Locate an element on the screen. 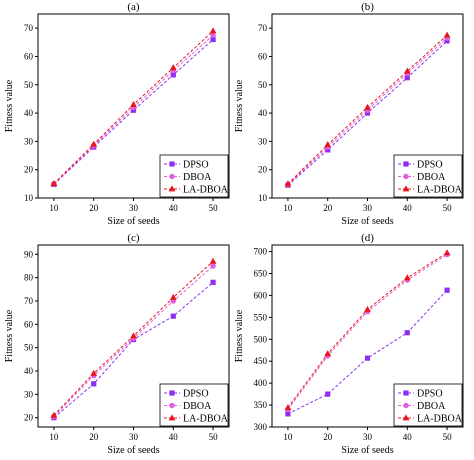 The height and width of the screenshot is (460, 474). series-line-dboa is located at coordinates (367, 111).